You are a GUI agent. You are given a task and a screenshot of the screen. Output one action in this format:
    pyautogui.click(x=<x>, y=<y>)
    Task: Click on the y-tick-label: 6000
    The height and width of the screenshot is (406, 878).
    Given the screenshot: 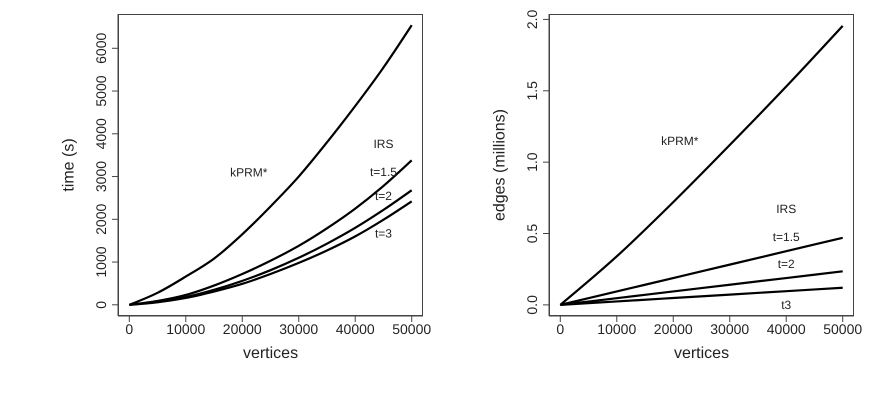 What is the action you would take?
    pyautogui.click(x=101, y=48)
    